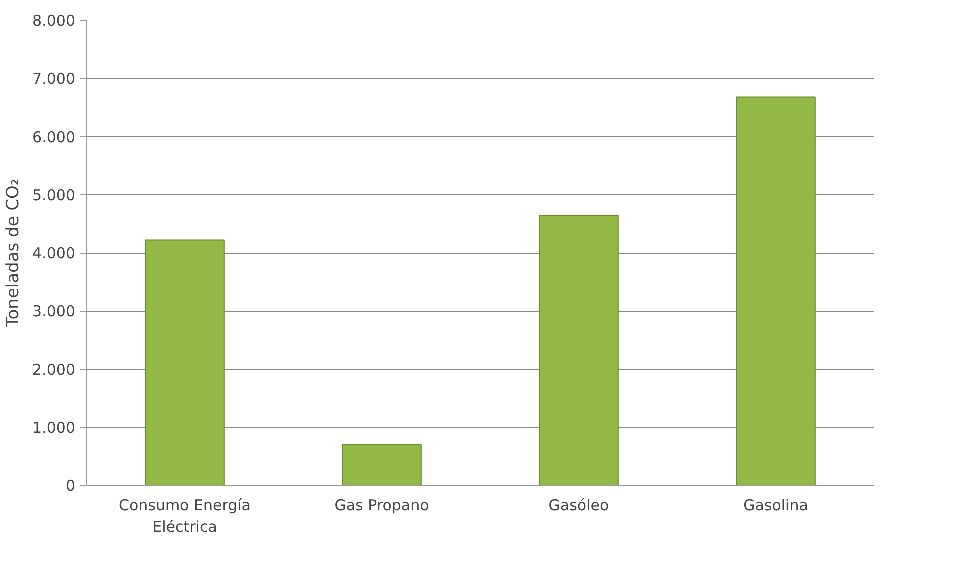 Image resolution: width=954 pixels, height=565 pixels. What do you see at coordinates (54, 427) in the screenshot?
I see `y-tick-label: 1.000` at bounding box center [54, 427].